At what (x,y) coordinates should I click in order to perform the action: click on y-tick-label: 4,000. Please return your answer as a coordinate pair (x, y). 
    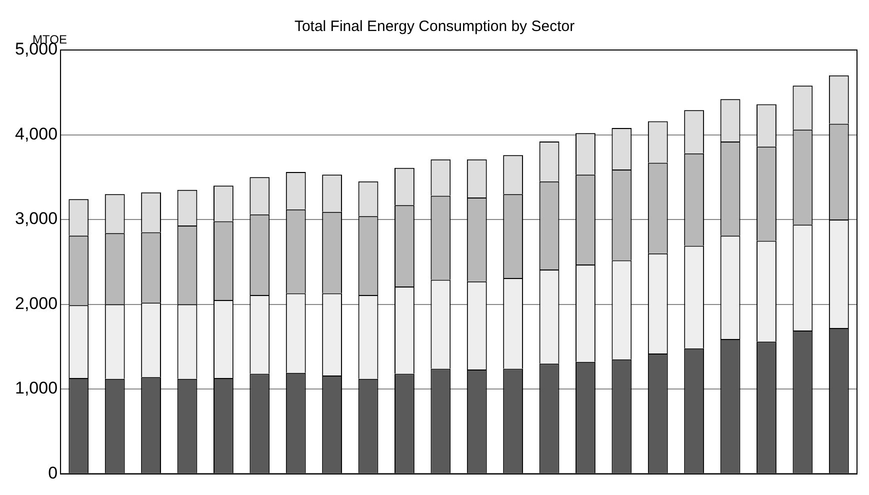
    Looking at the image, I should click on (36, 134).